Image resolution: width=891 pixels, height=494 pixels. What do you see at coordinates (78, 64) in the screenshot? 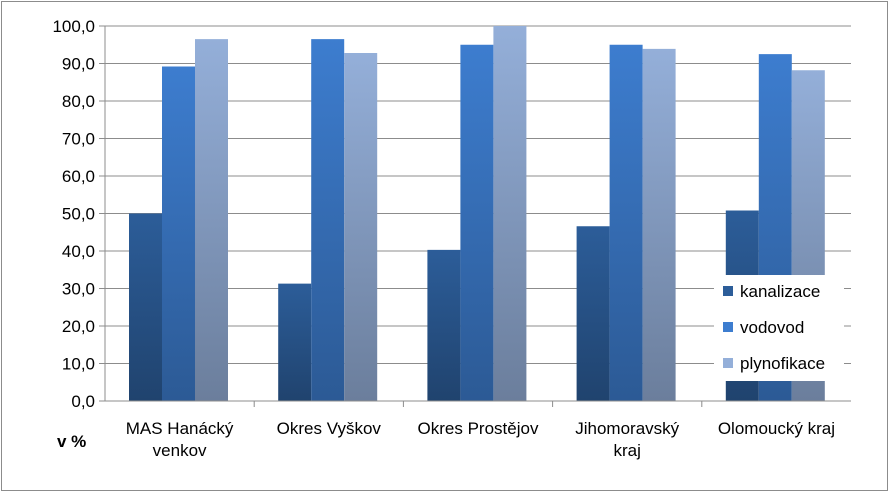
I see `y-tick-label: 90,0` at bounding box center [78, 64].